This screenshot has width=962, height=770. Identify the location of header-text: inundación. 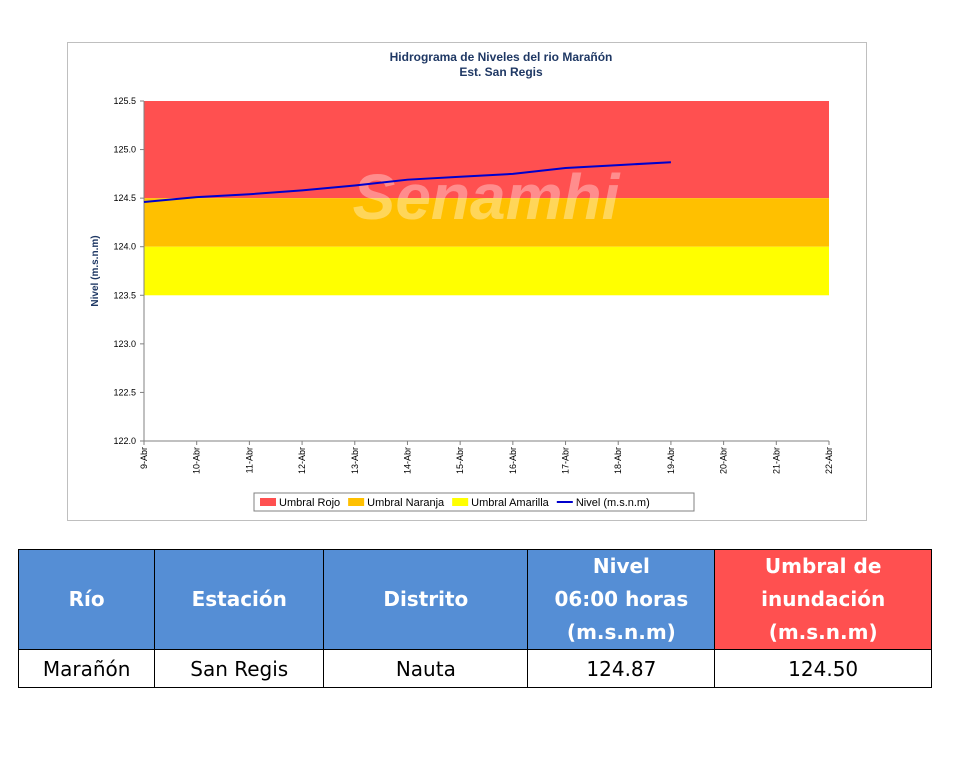
(823, 599).